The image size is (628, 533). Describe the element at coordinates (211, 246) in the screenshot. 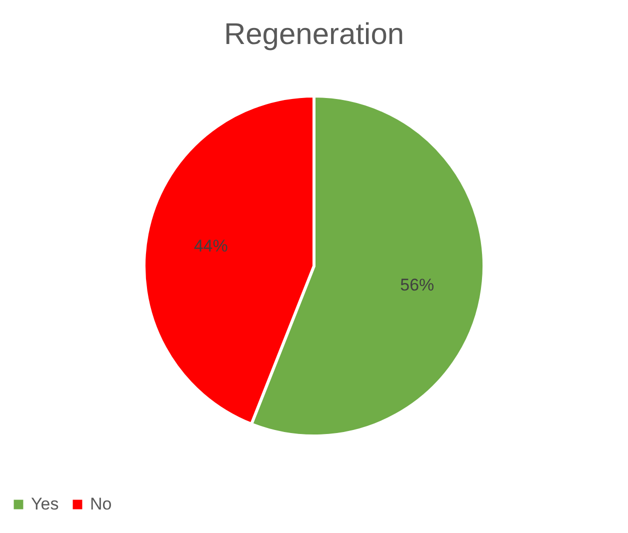

I see `data-label: 44%` at that location.